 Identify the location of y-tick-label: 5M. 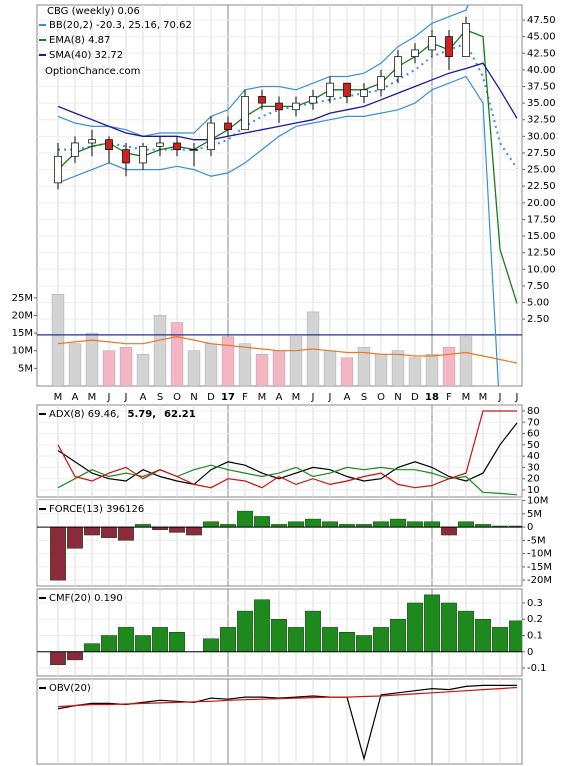
(534, 514).